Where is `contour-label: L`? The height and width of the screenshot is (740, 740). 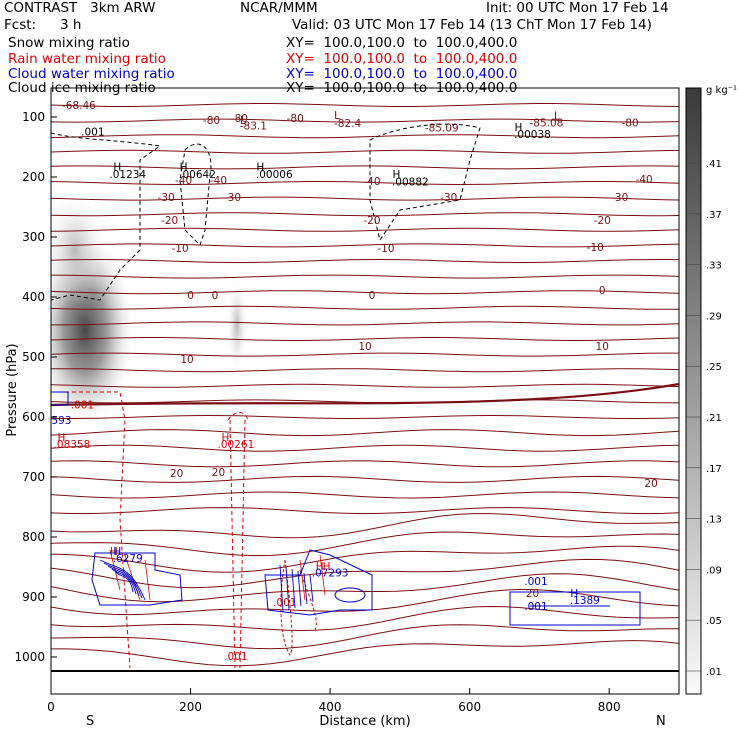
contour-label: L is located at coordinates (557, 116).